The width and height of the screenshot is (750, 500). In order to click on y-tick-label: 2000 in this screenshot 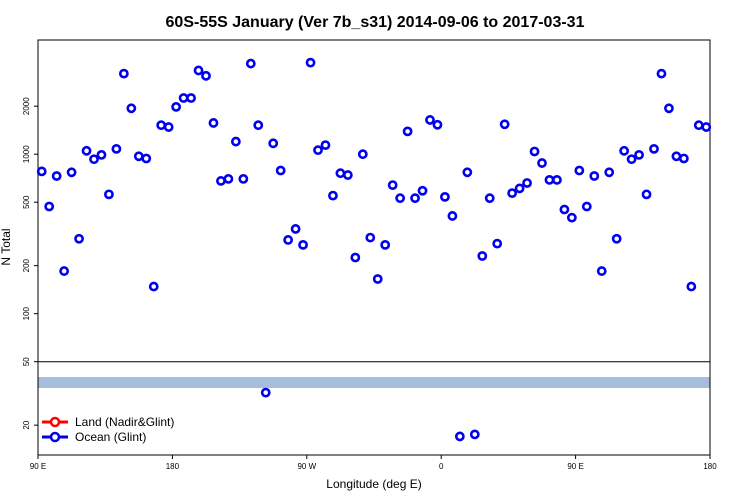, I will do `click(26, 106)`.